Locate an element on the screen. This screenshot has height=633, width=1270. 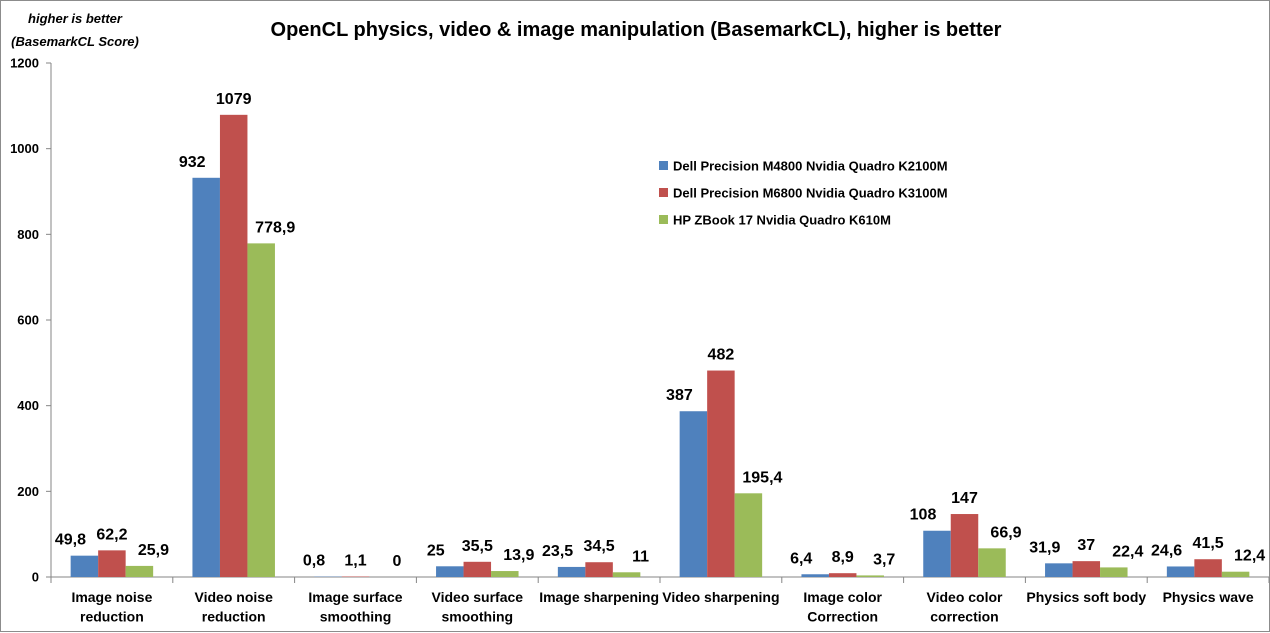
data-label: 482 is located at coordinates (721, 355).